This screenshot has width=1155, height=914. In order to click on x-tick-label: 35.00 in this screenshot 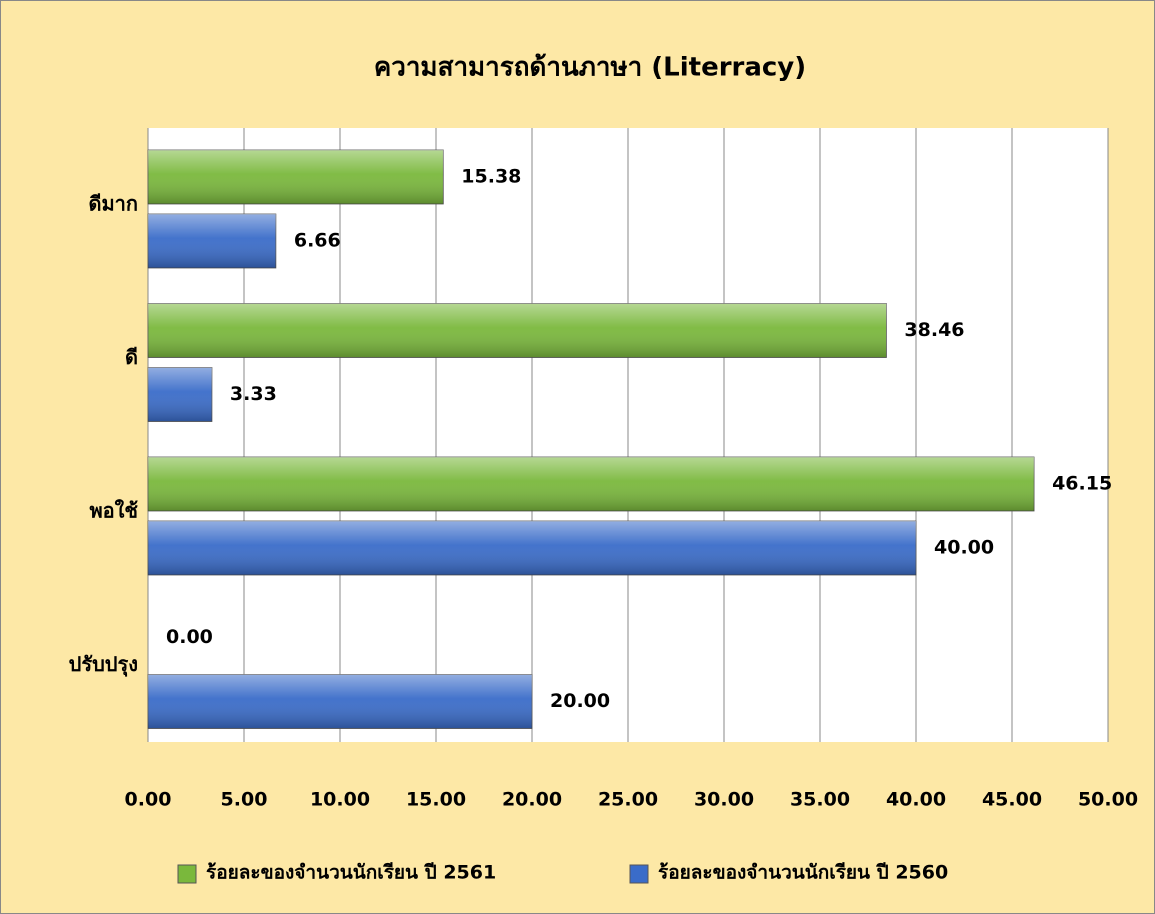, I will do `click(820, 800)`.